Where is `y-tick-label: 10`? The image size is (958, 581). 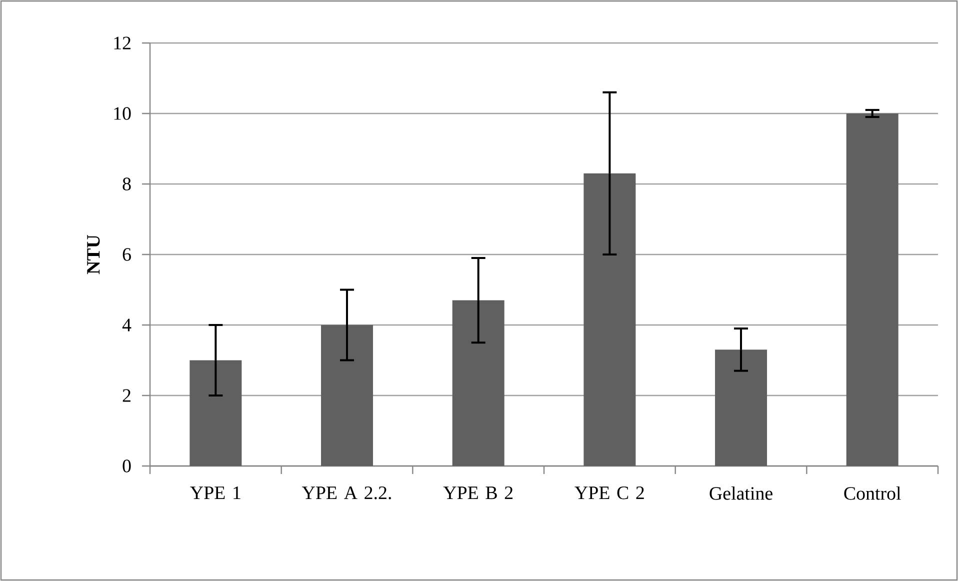 y-tick-label: 10 is located at coordinates (122, 113).